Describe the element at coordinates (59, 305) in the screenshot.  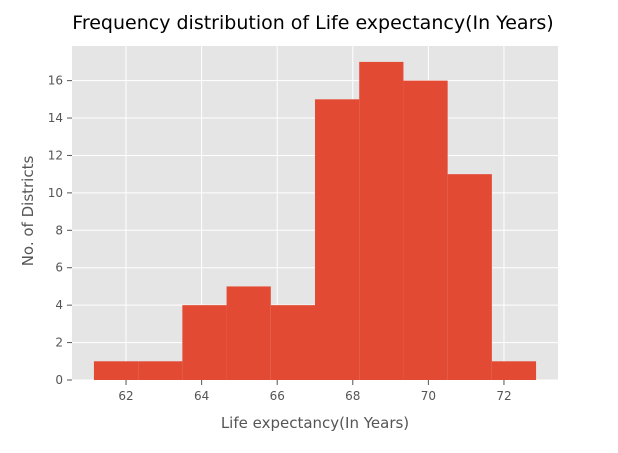
I see `y-tick-label: 4` at that location.